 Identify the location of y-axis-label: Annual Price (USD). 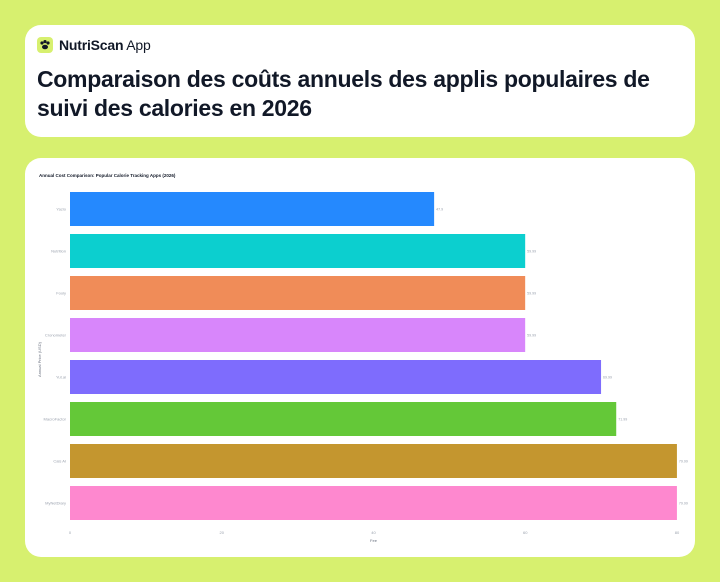
(39, 359).